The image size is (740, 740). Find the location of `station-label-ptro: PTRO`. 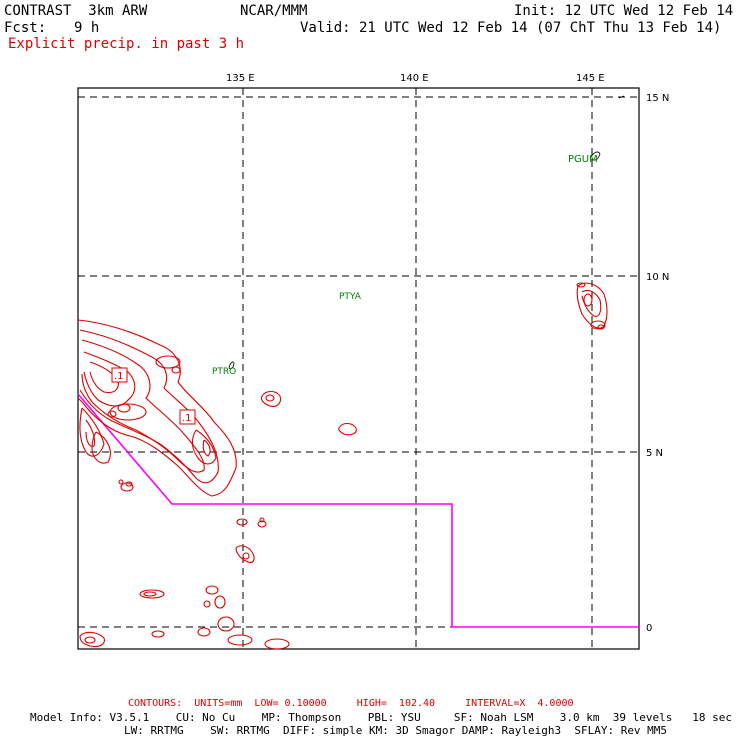

station-label-ptro: PTRO is located at coordinates (224, 372).